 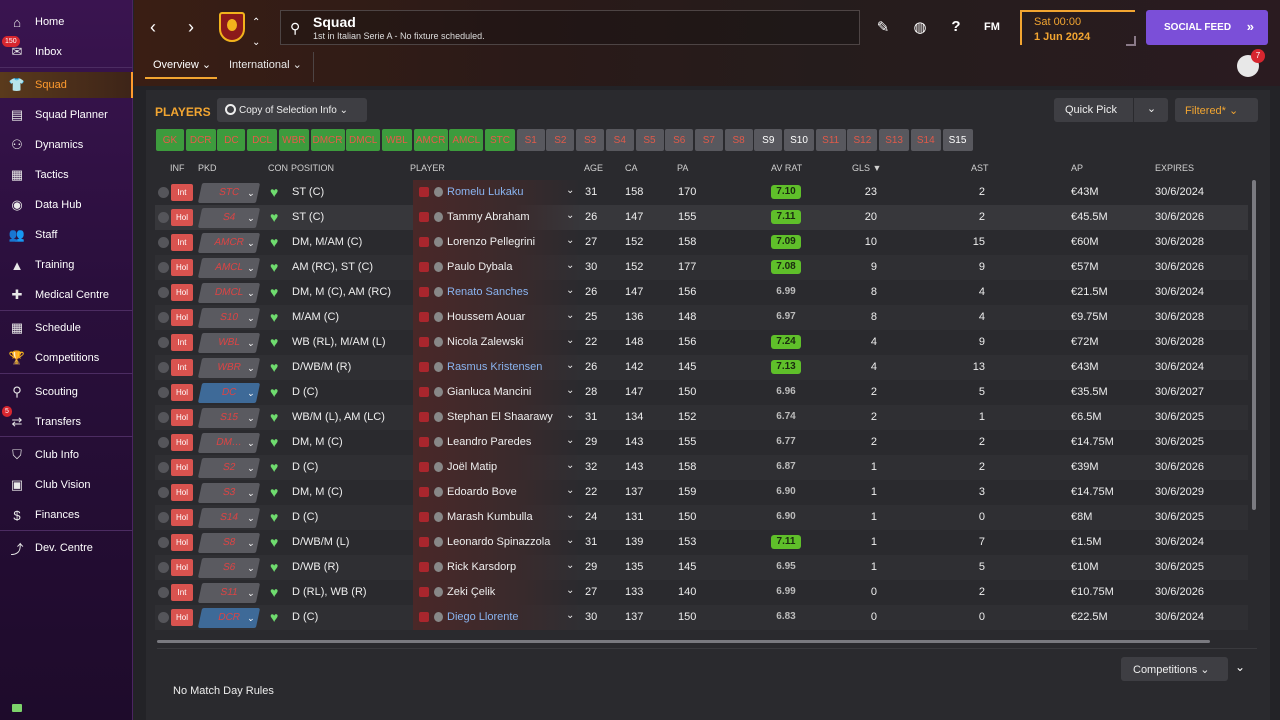 What do you see at coordinates (229, 193) in the screenshot?
I see `picked-position-selector: STC ⌄` at bounding box center [229, 193].